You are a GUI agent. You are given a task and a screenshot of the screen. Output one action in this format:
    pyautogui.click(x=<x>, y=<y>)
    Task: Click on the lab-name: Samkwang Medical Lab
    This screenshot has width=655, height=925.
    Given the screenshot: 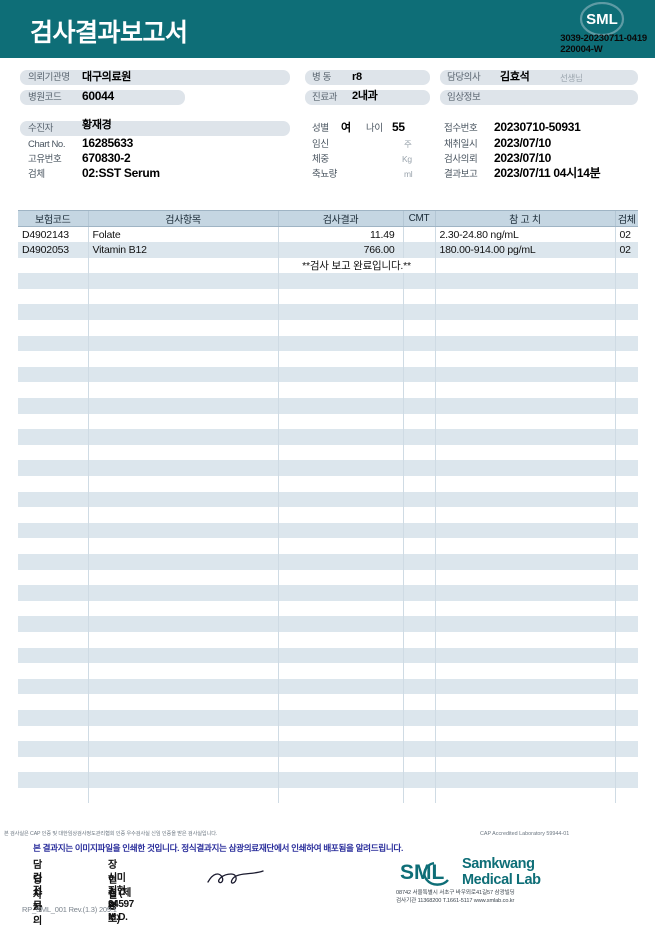 What is the action you would take?
    pyautogui.click(x=501, y=872)
    